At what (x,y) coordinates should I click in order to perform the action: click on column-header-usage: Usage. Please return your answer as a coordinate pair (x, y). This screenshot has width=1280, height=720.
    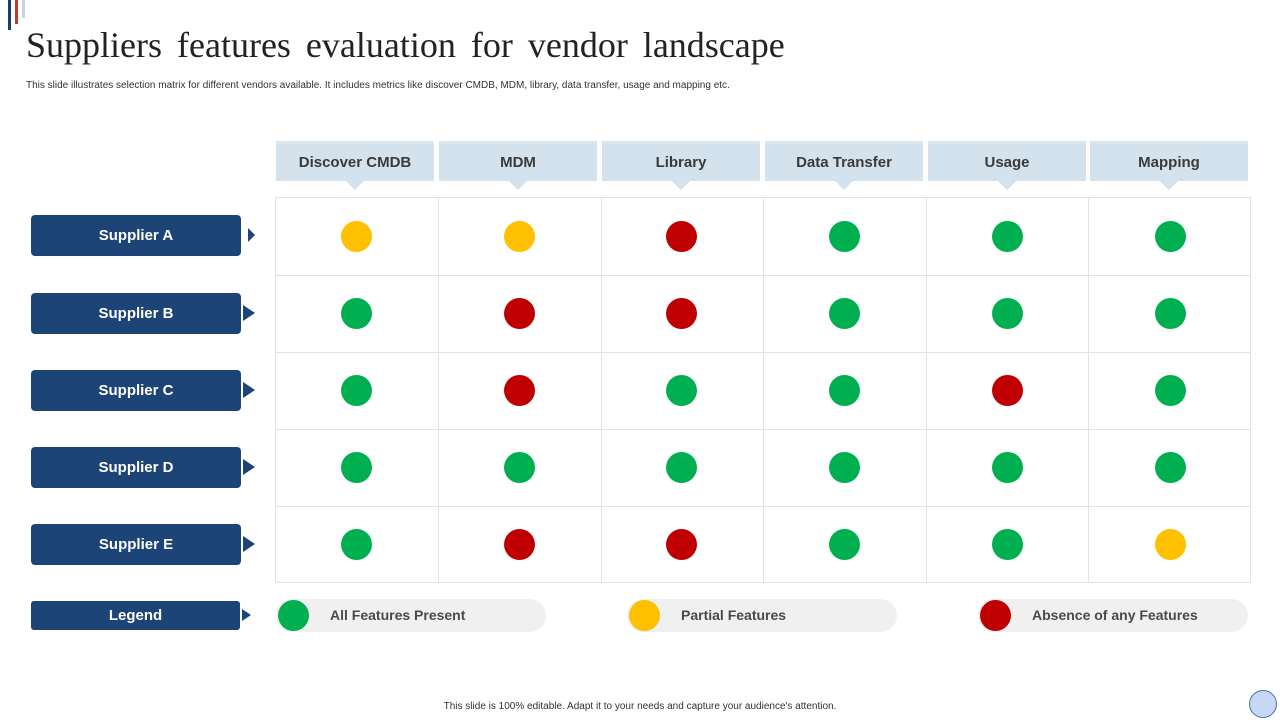
    Looking at the image, I should click on (1007, 165).